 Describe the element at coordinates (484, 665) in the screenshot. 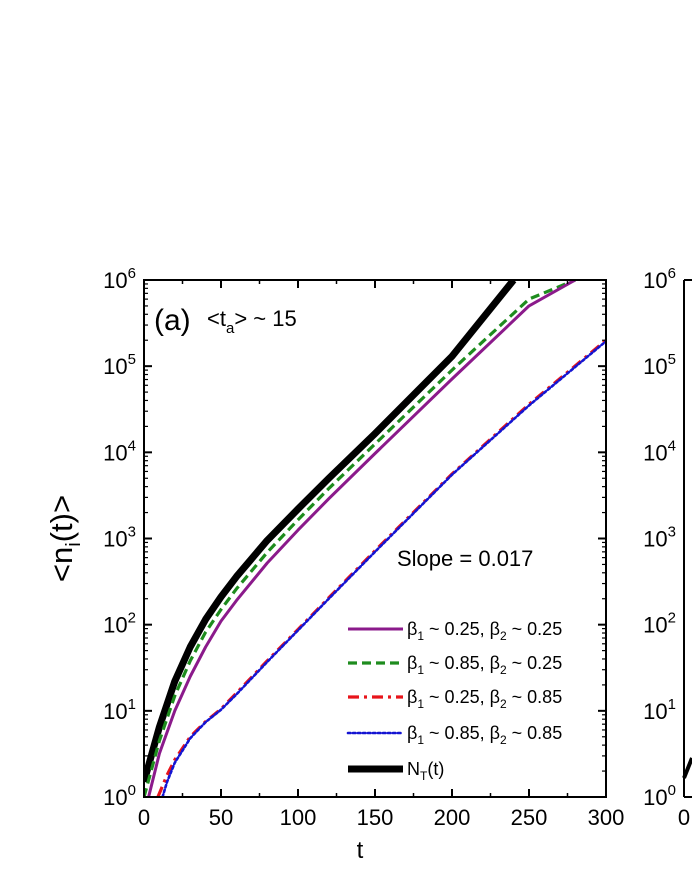

I see `legend-label-2: β1 ~ 0.85, β2 ~ 0.25` at that location.